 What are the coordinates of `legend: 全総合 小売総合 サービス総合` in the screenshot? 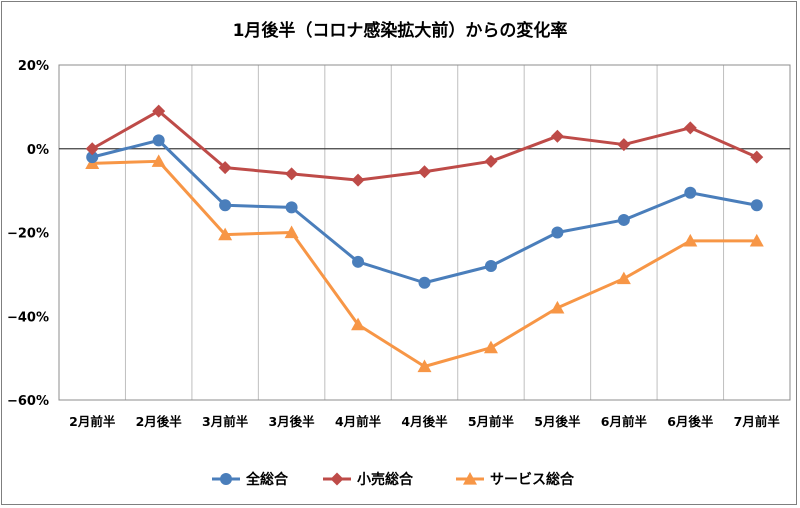 It's located at (393, 479).